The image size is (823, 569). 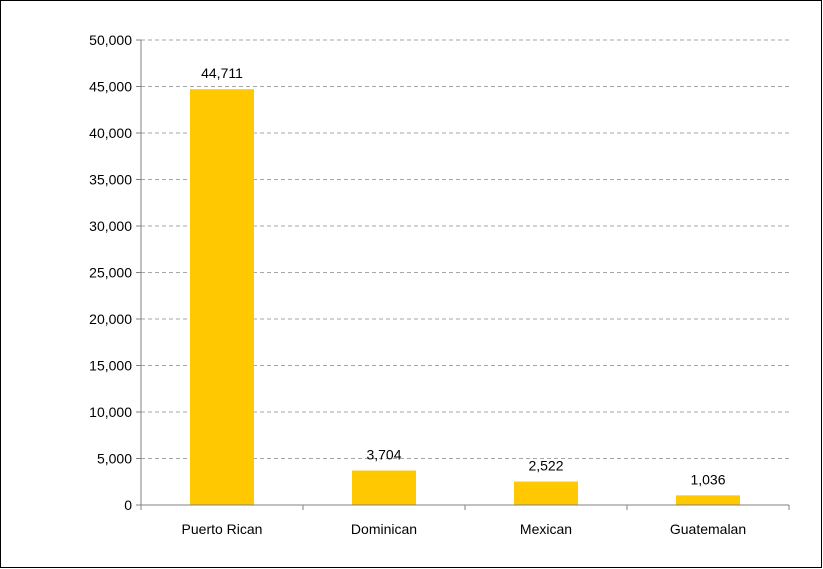 I want to click on y-tick-label: 40,000, so click(x=110, y=133).